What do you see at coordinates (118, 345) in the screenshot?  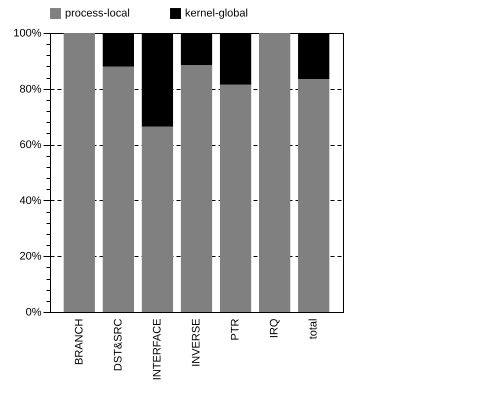 I see `x-tick-label: DST&SRC` at bounding box center [118, 345].